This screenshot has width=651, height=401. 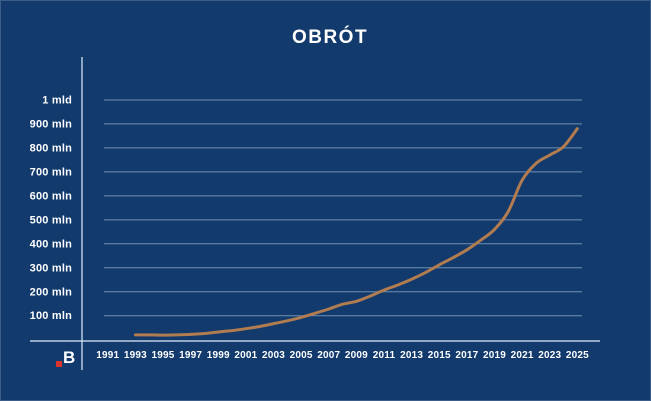 I want to click on x-axis-label: 2007, so click(x=328, y=355).